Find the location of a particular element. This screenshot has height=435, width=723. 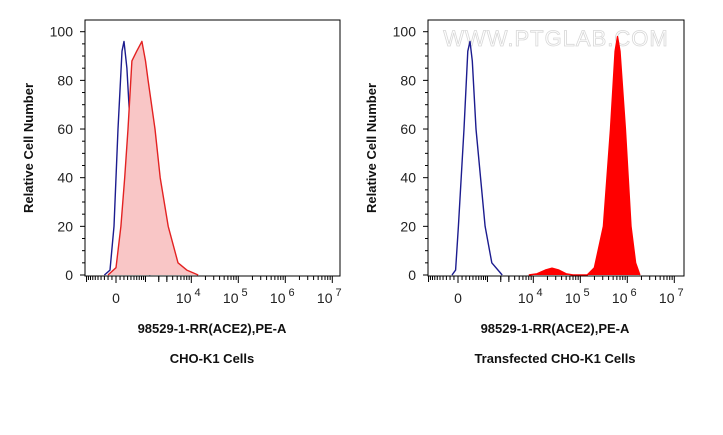

chart-caption: CHO-K1 Cells is located at coordinates (212, 358).